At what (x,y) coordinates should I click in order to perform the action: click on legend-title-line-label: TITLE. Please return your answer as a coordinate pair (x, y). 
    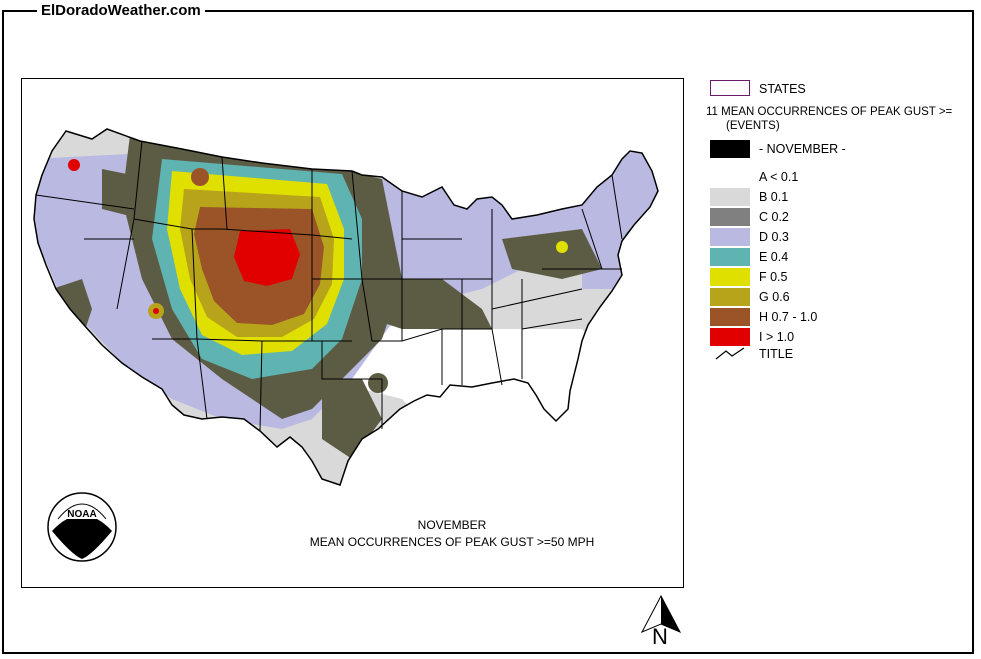
    Looking at the image, I should click on (776, 354).